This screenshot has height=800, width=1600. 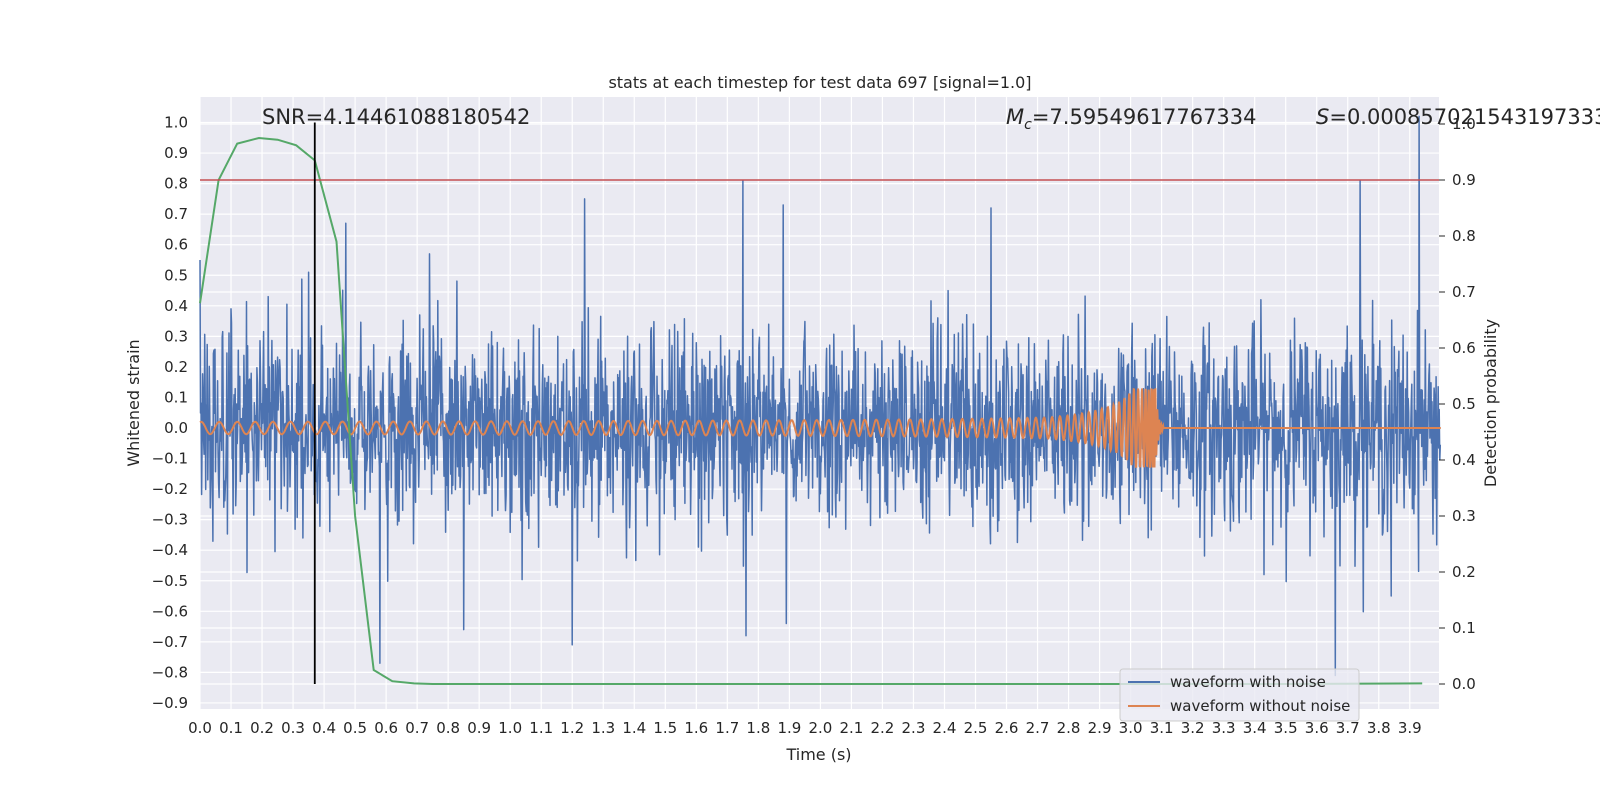 I want to click on x-tick-label: 2.3, so click(x=914, y=728).